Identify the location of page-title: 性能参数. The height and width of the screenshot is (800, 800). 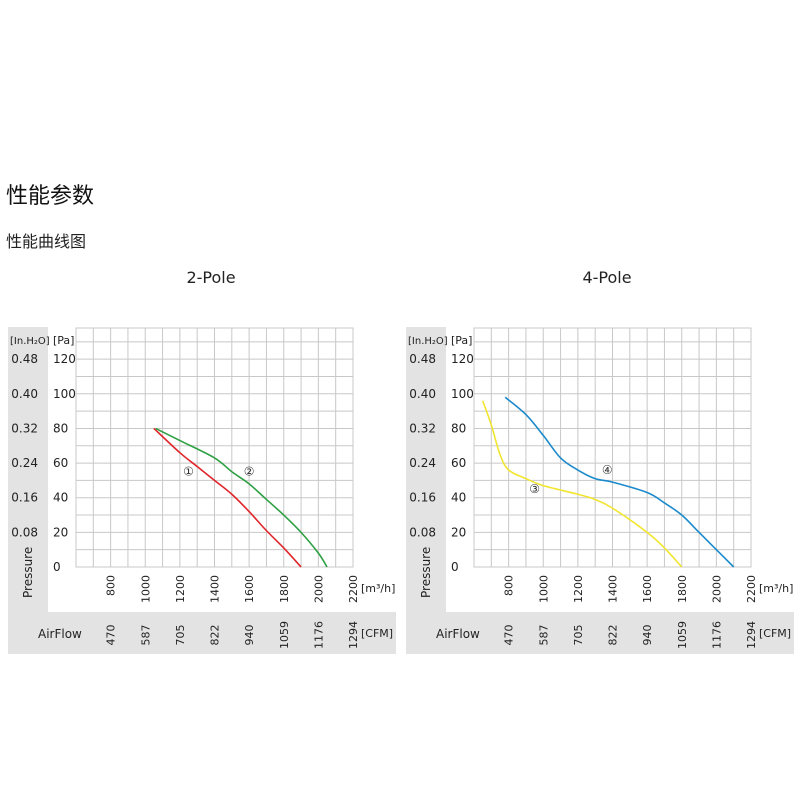
(50, 196).